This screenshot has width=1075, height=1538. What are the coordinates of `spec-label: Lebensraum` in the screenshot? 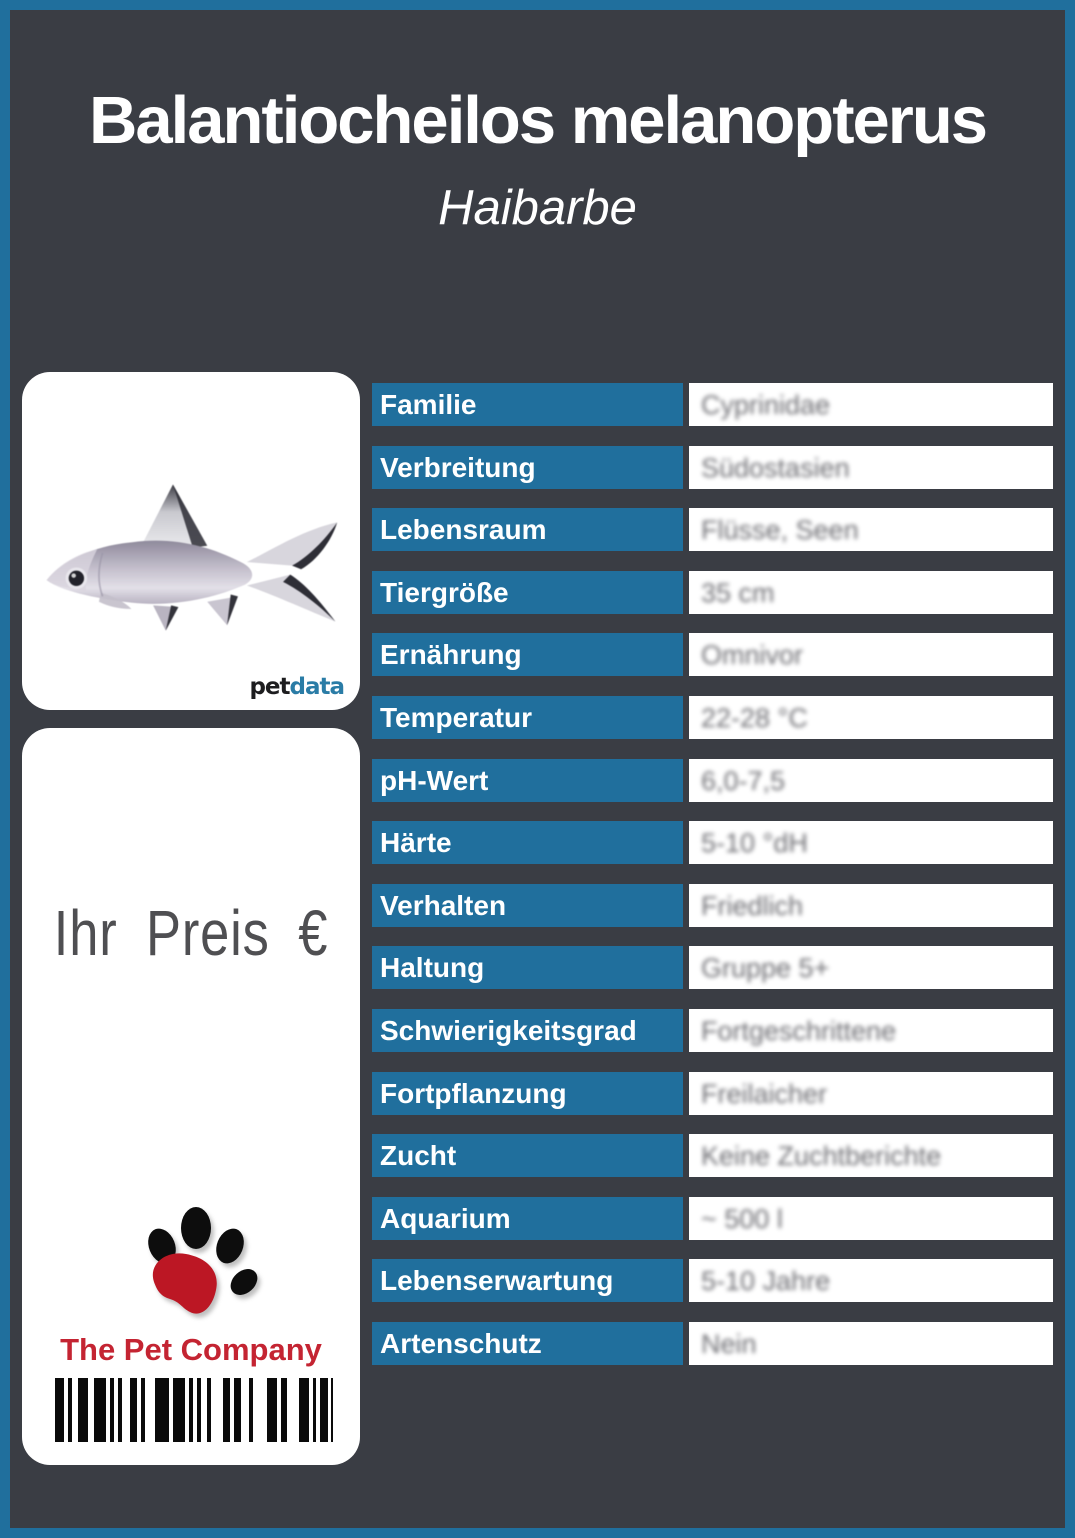 It's located at (527, 530).